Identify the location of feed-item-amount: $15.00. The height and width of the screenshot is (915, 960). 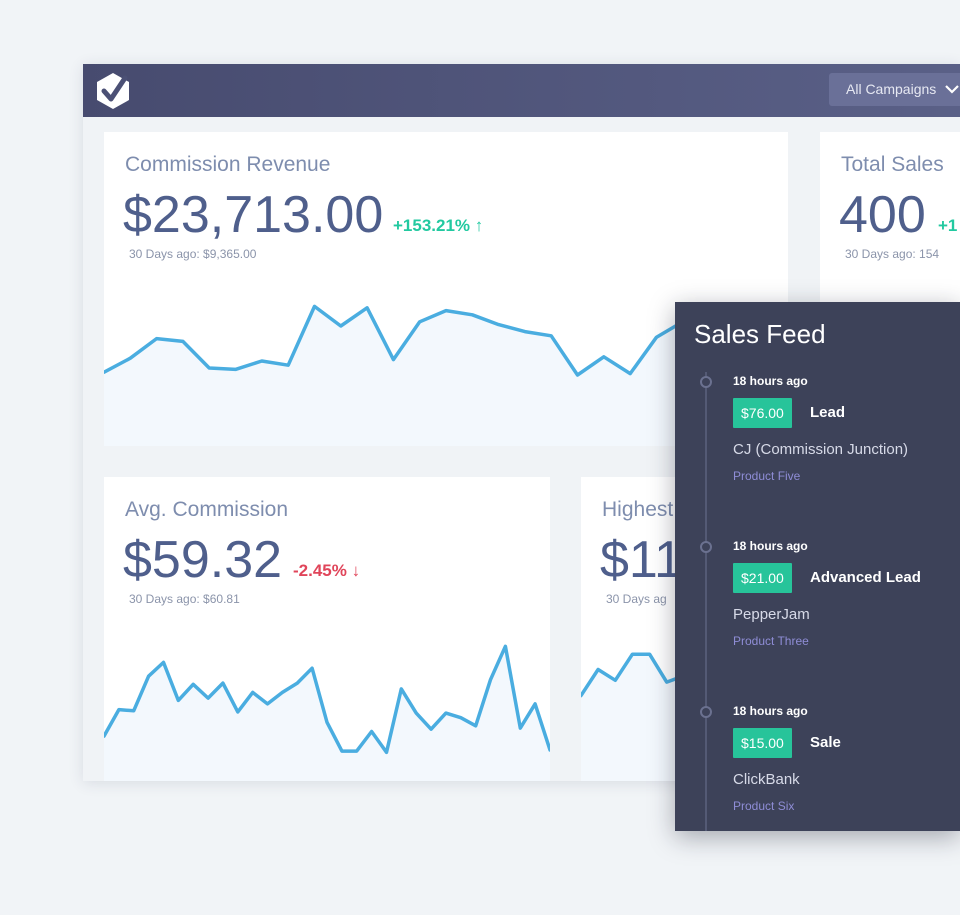
(762, 743).